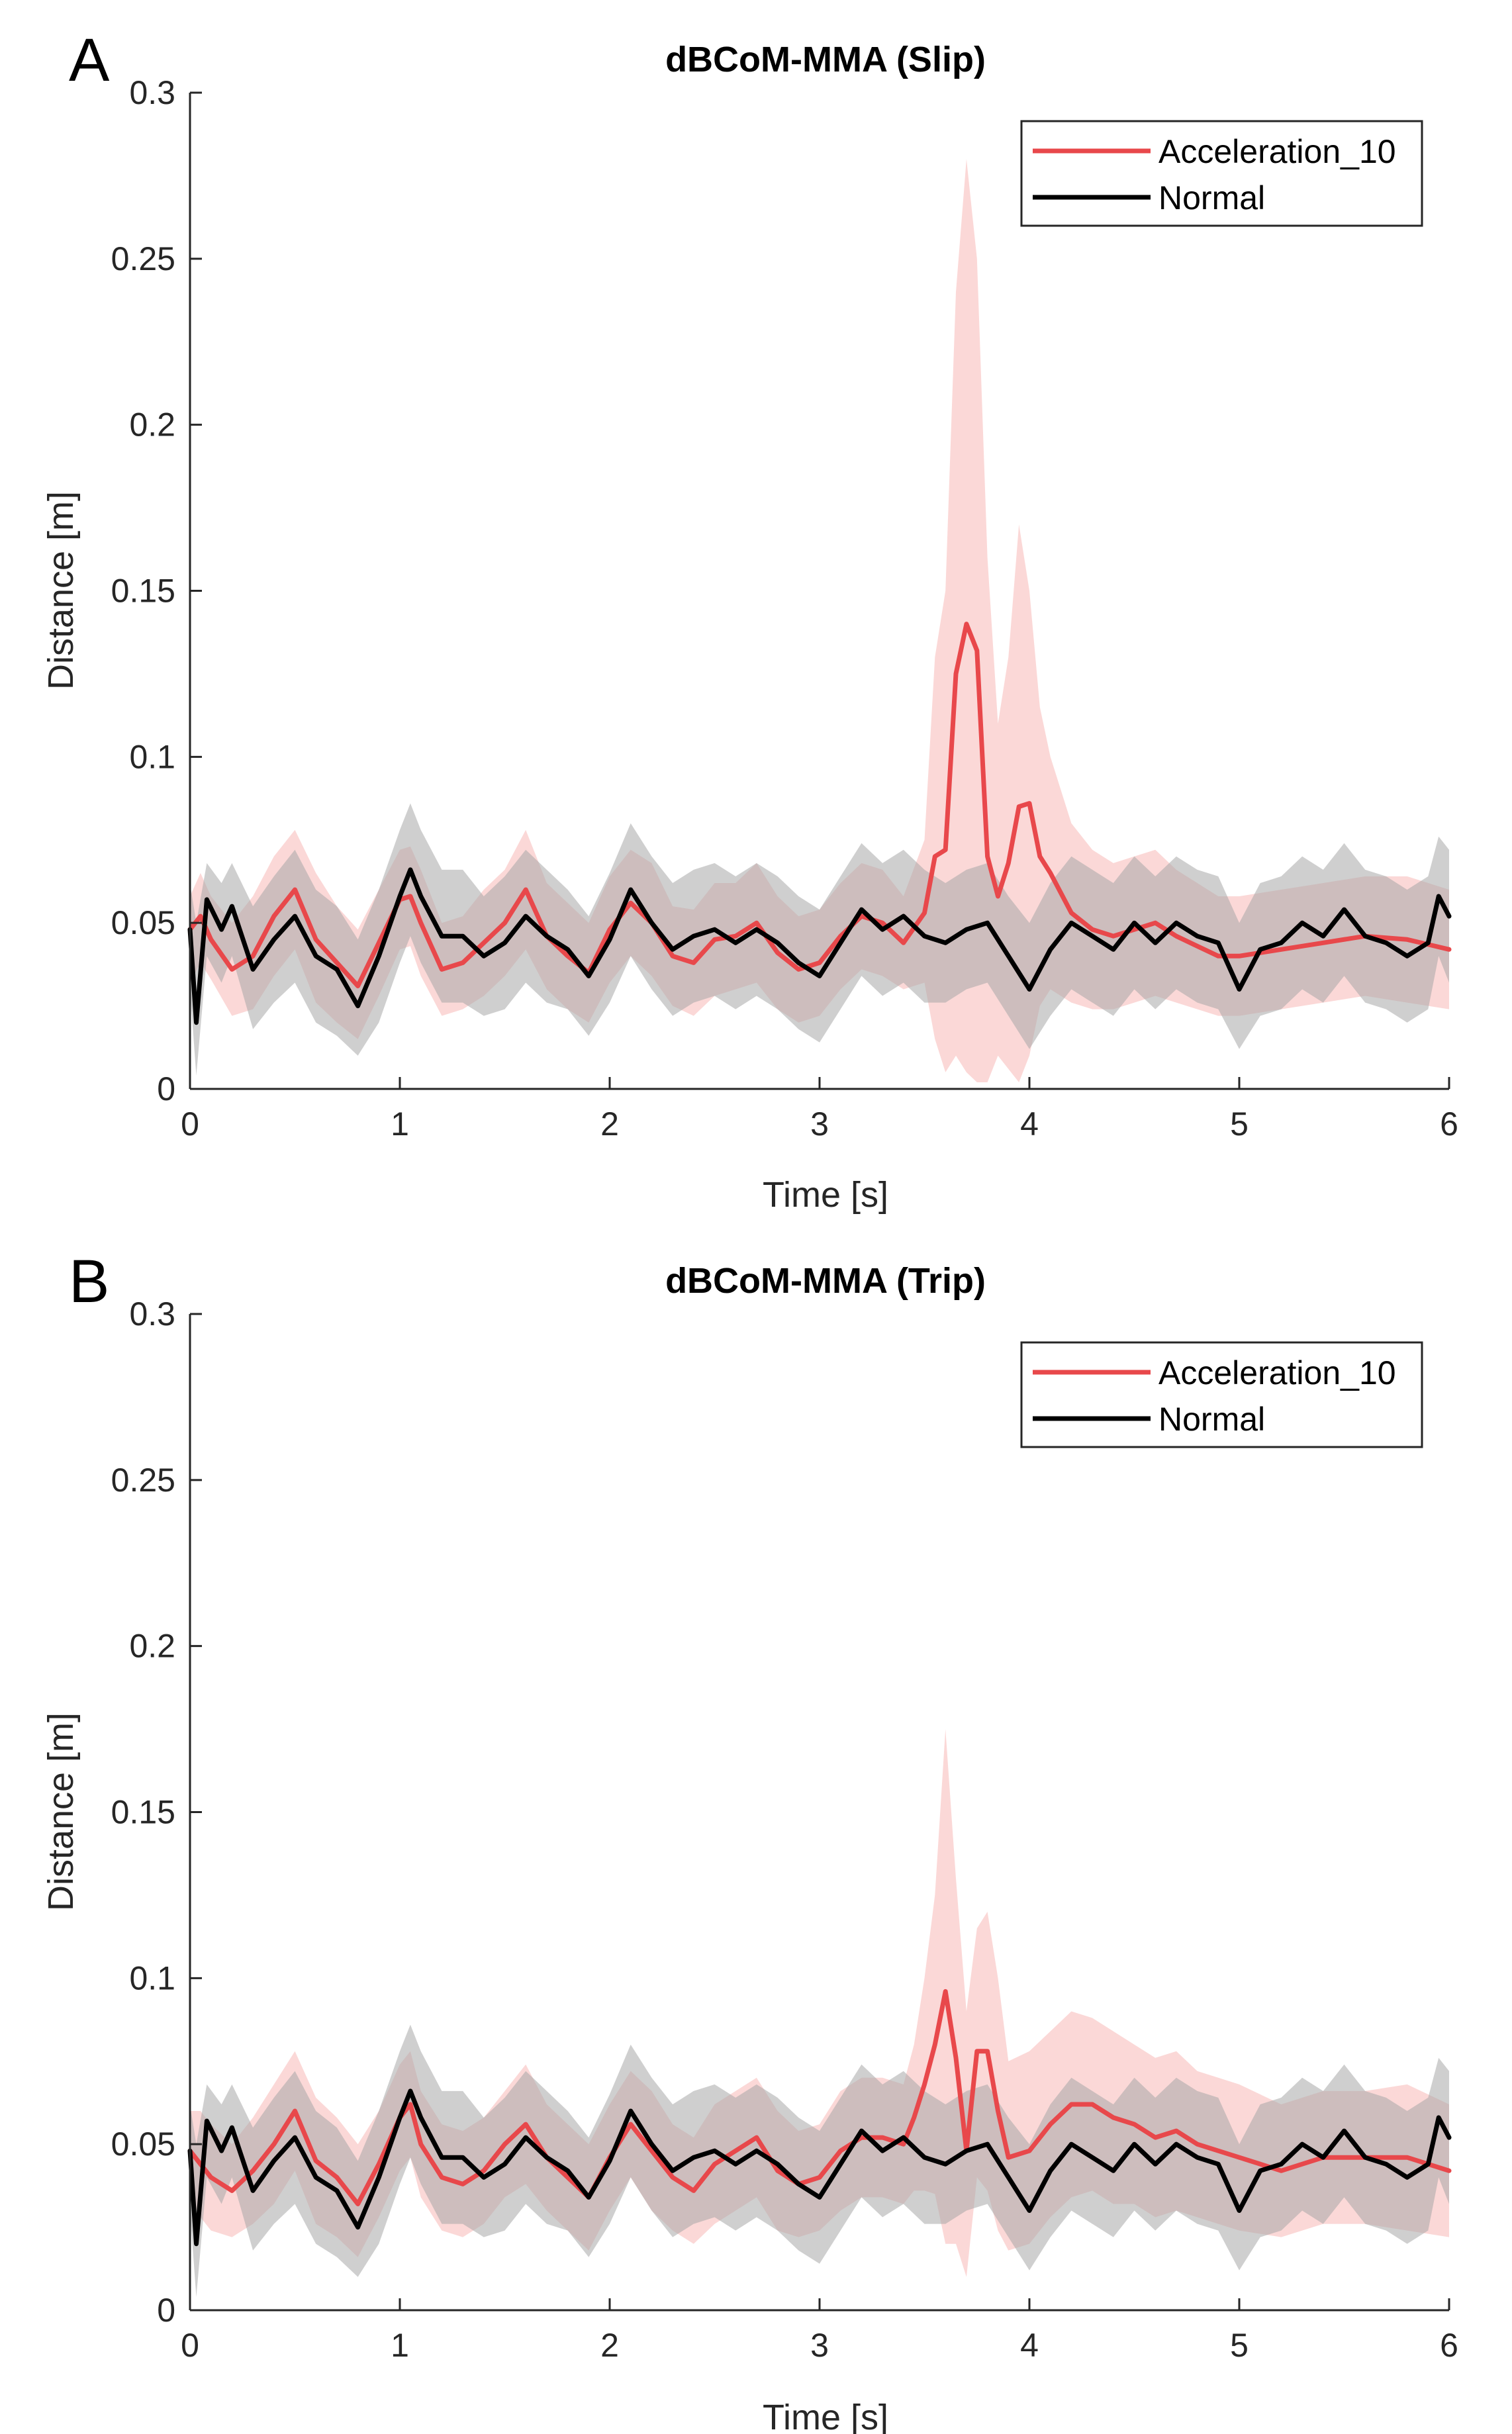 Image resolution: width=1512 pixels, height=2434 pixels. What do you see at coordinates (89, 1281) in the screenshot?
I see `panel-label-b: B` at bounding box center [89, 1281].